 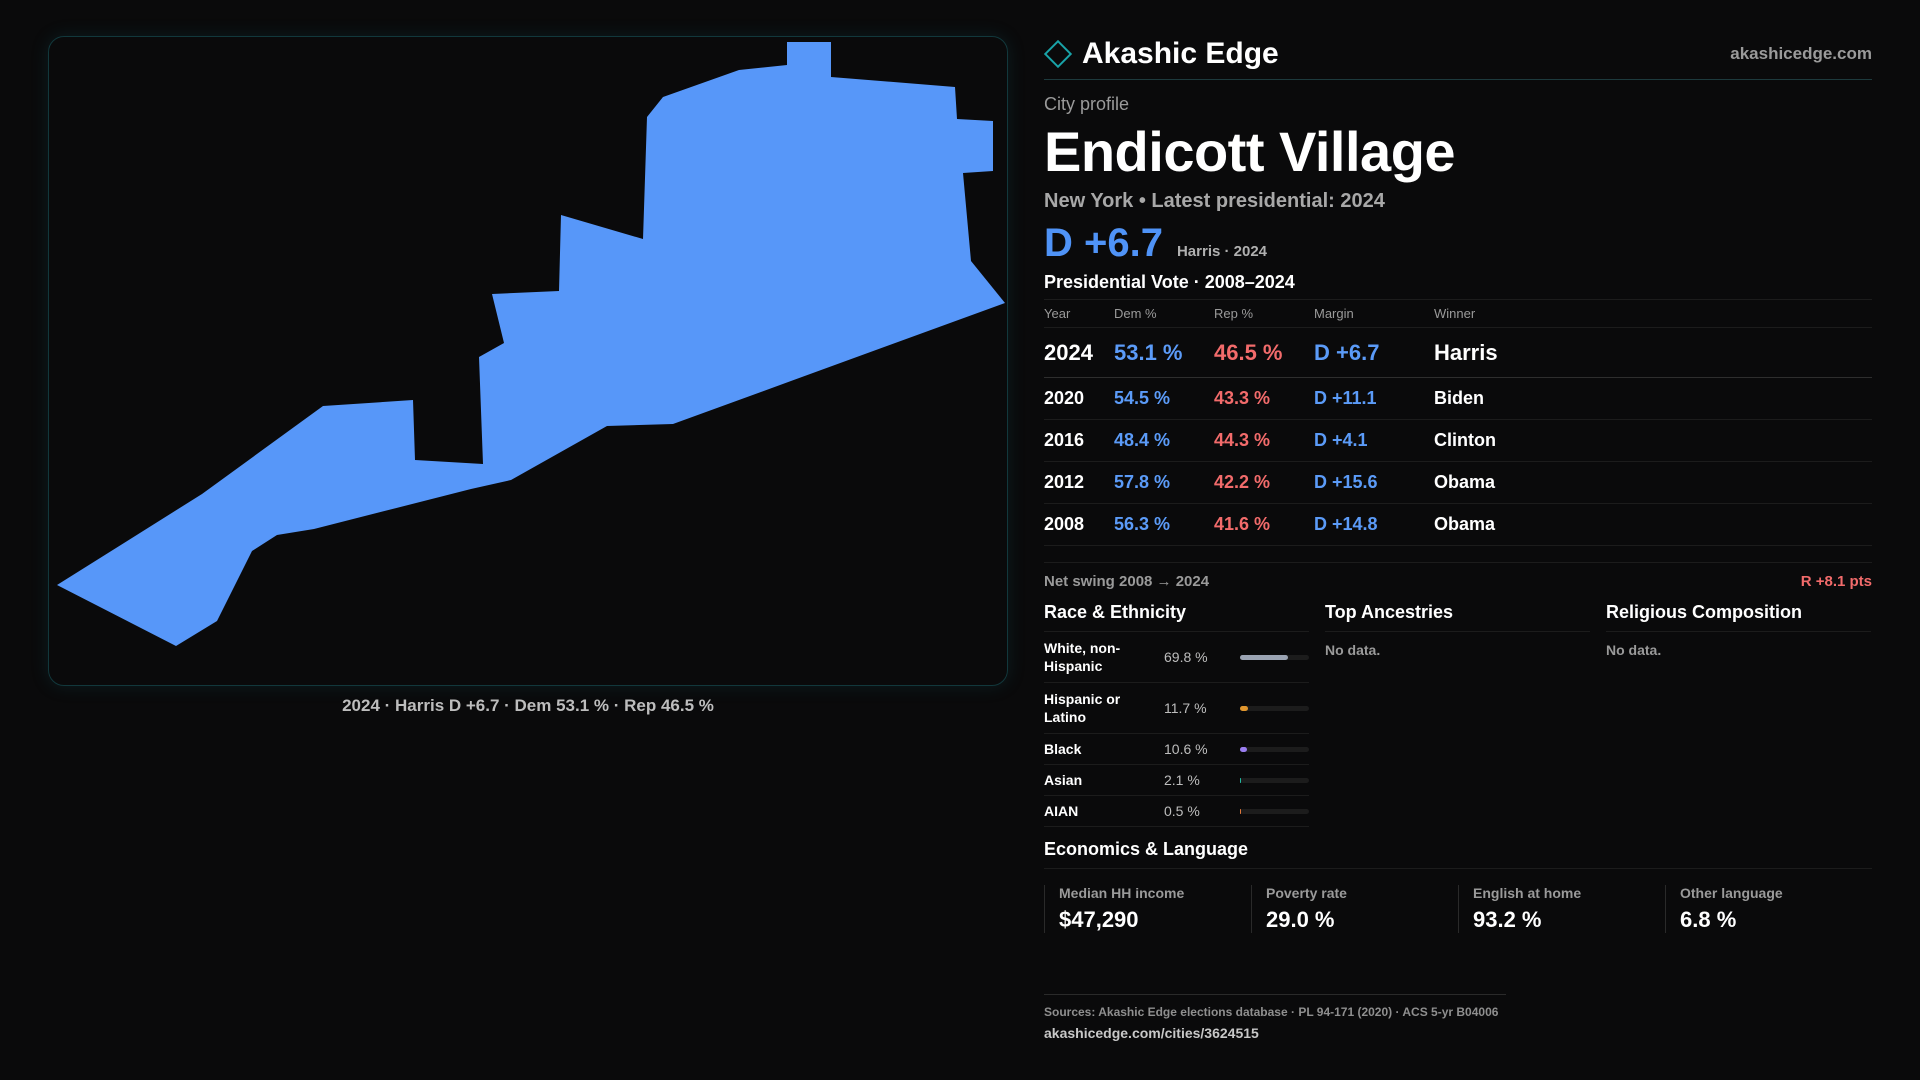 I want to click on stat-poverty-rate: Poverty rate 29.0 %, so click(x=1354, y=909).